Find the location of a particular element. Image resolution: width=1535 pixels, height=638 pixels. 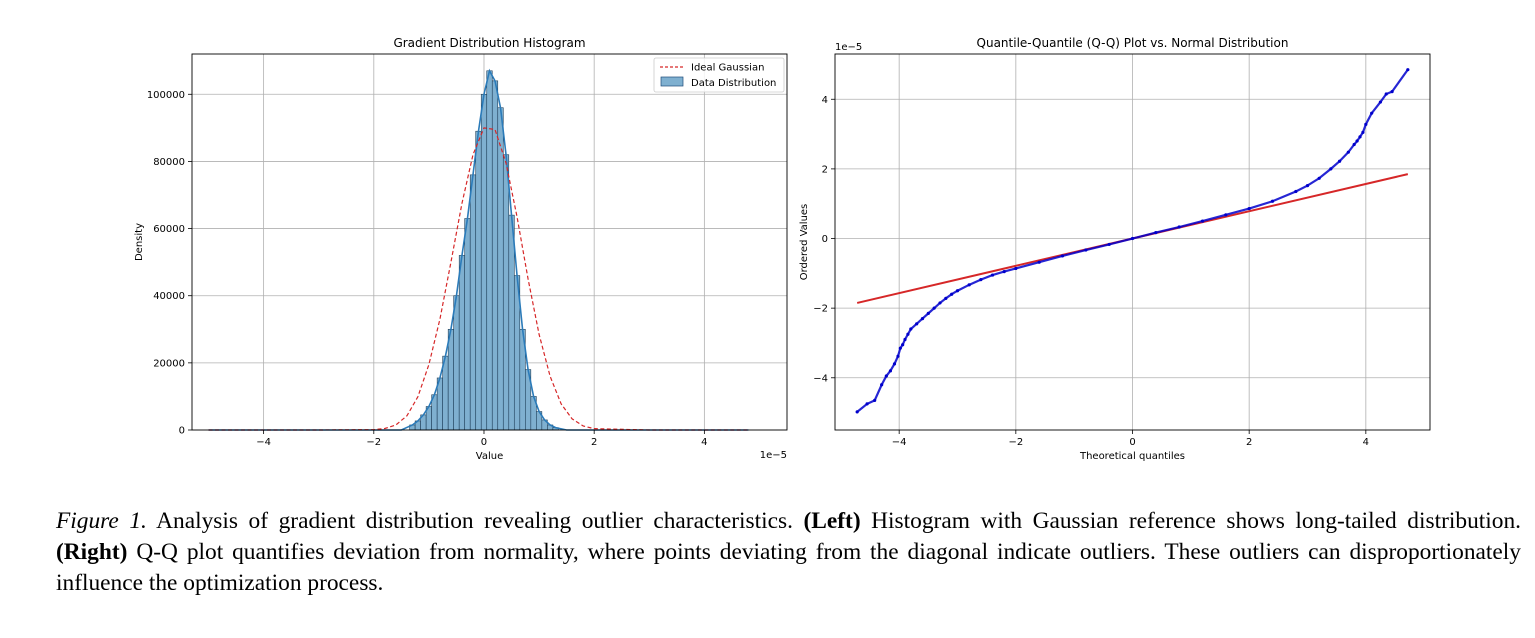

legend-data-swatch is located at coordinates (672, 81).